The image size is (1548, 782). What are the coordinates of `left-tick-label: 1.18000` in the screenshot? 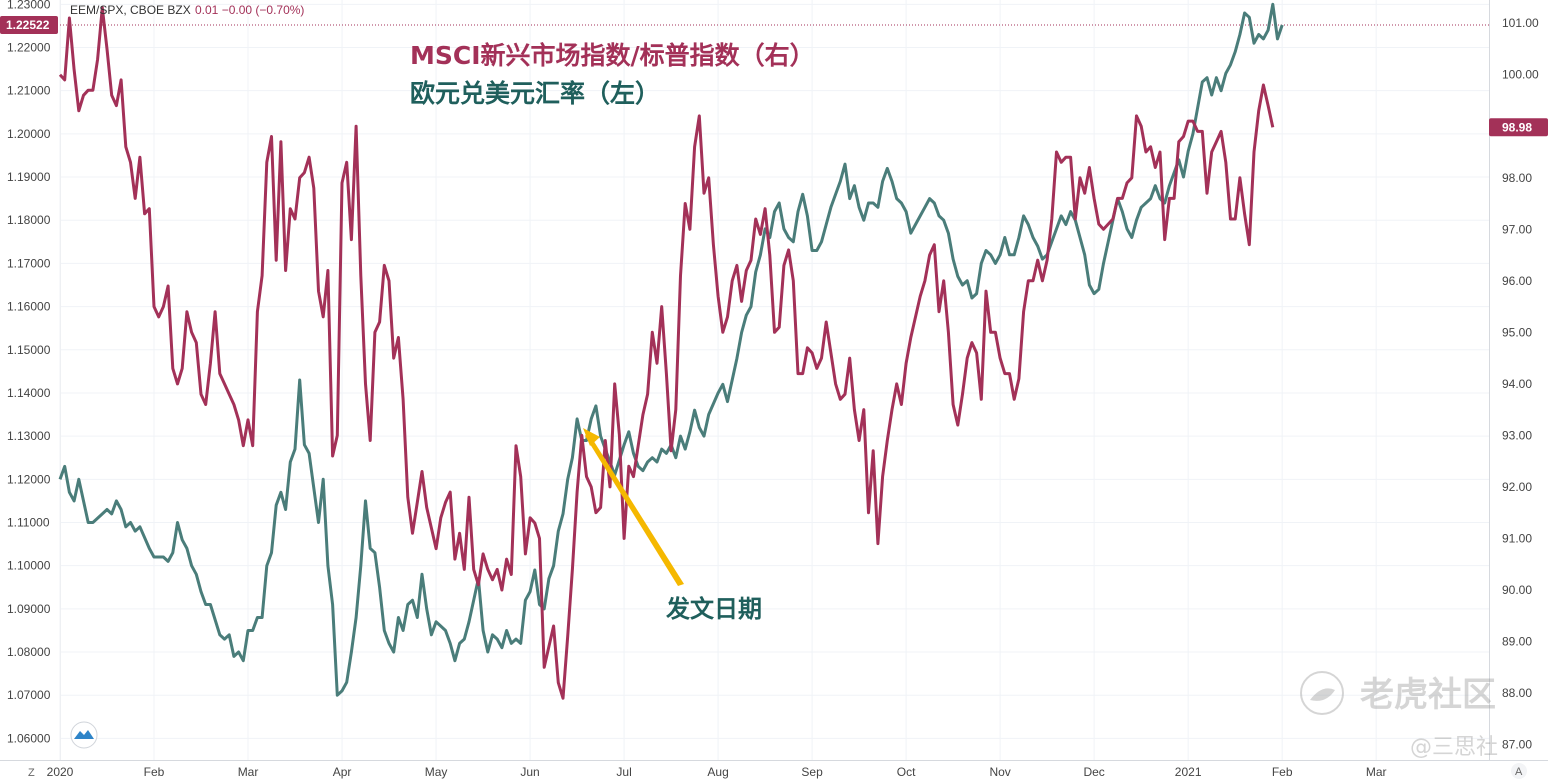 It's located at (29, 220).